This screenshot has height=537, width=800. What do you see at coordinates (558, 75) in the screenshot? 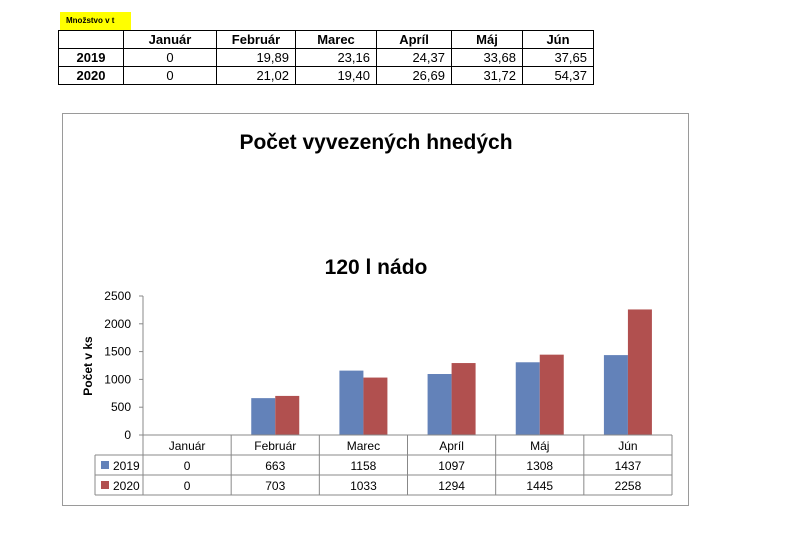
I see `quantity-table-cell: 54,37` at bounding box center [558, 75].